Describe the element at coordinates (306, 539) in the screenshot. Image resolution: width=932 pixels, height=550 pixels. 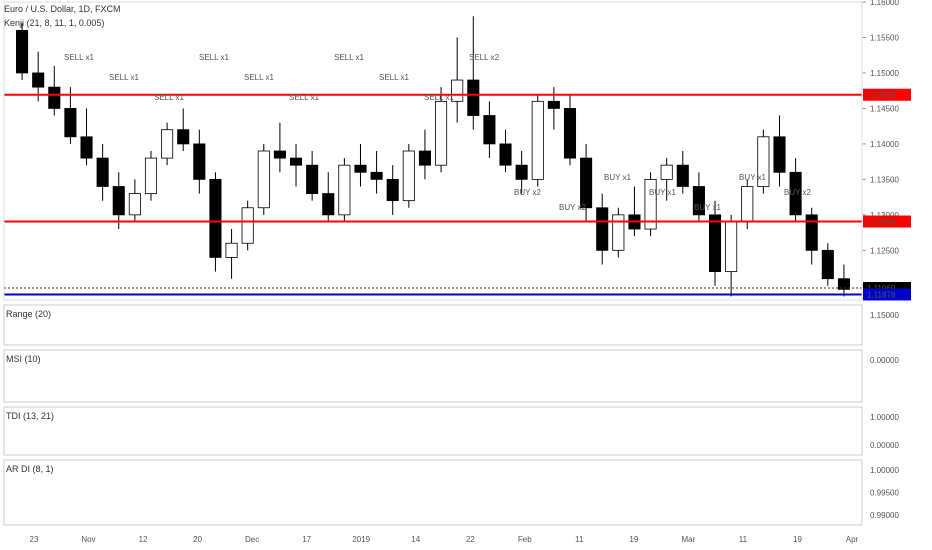
I see `time-tick-label: 17` at that location.